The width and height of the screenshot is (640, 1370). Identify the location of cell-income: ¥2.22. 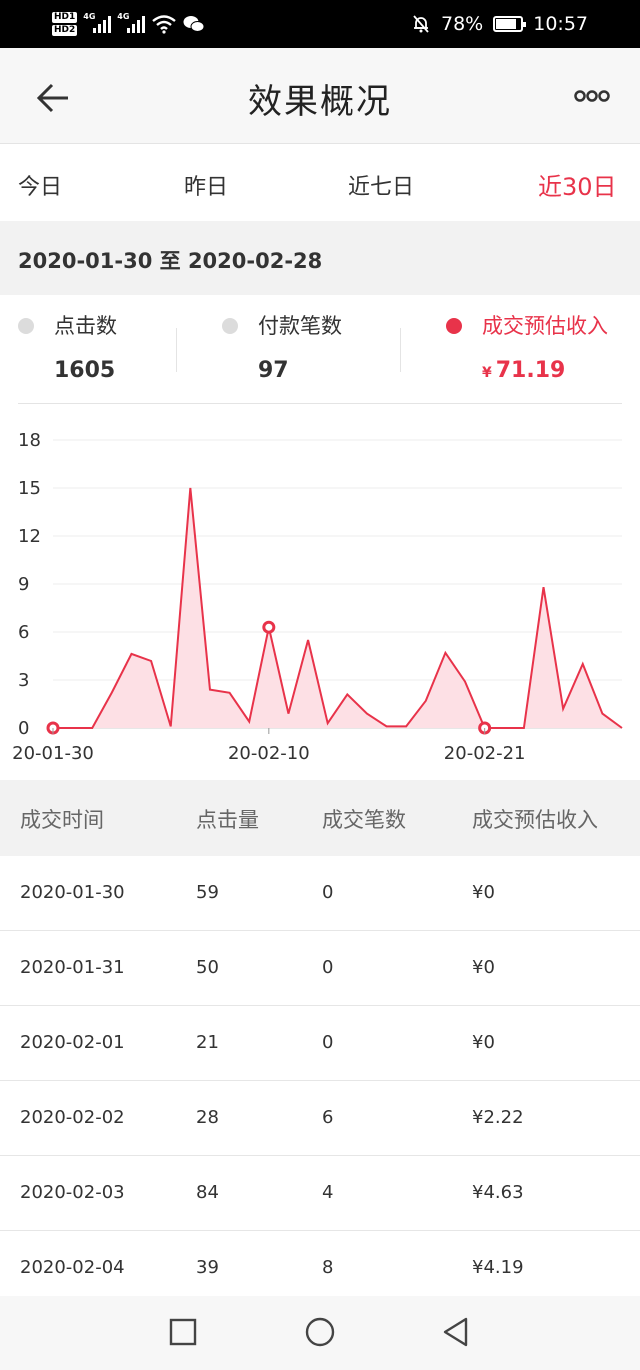
(498, 1117).